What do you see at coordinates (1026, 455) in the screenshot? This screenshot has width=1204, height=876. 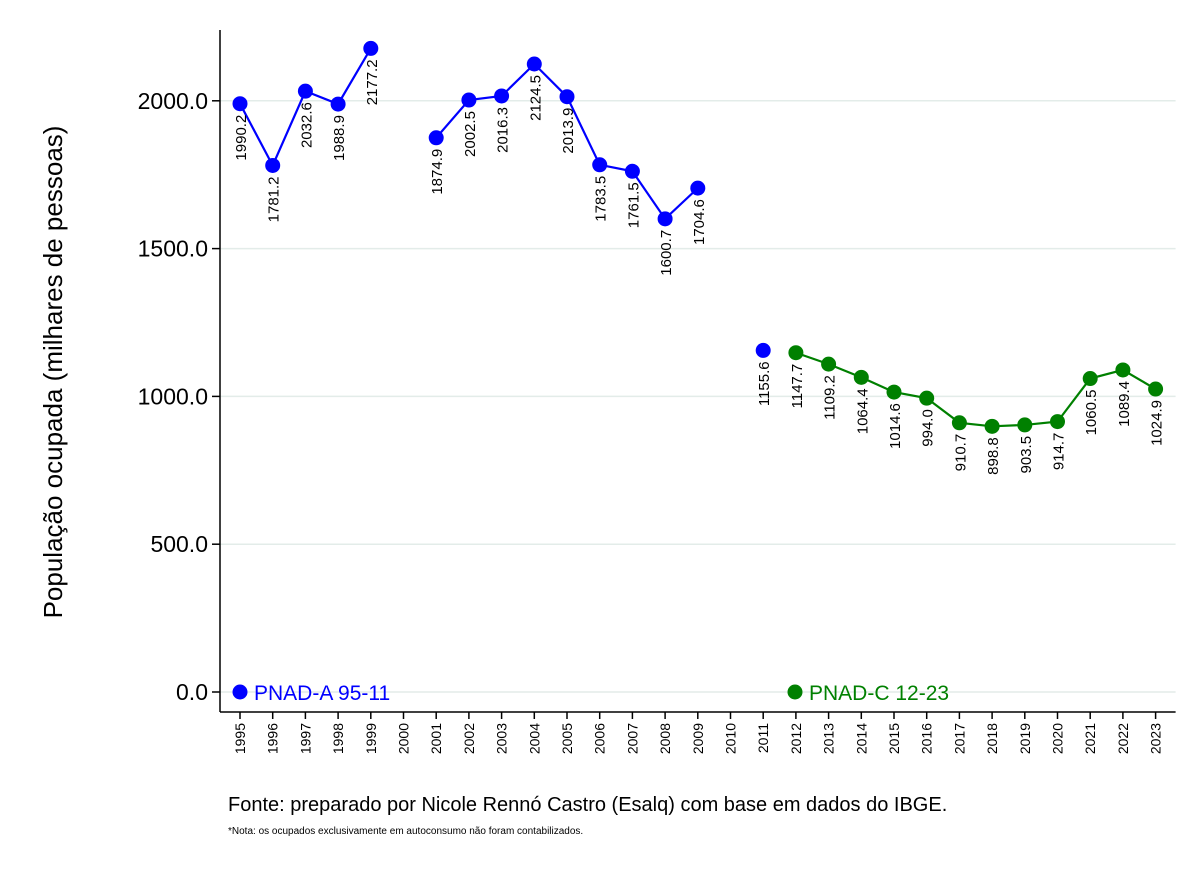 I see `data-label: 903.5` at bounding box center [1026, 455].